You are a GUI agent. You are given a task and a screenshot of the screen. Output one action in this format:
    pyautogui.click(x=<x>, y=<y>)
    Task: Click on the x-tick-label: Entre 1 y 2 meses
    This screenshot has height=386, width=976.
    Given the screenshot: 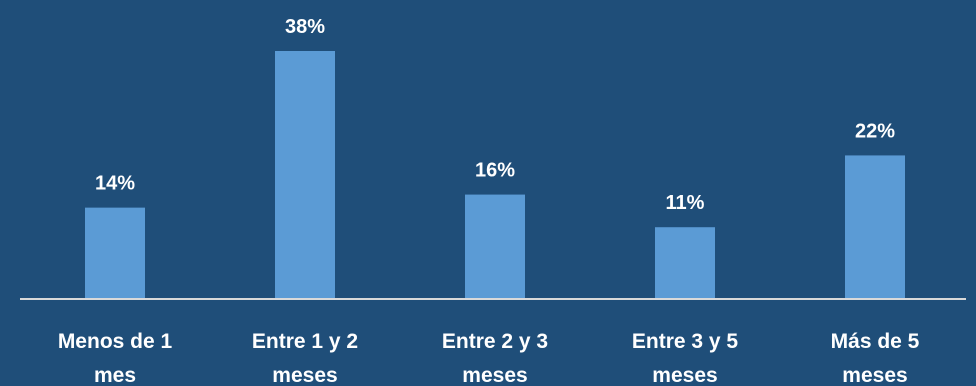 What is the action you would take?
    pyautogui.click(x=305, y=358)
    